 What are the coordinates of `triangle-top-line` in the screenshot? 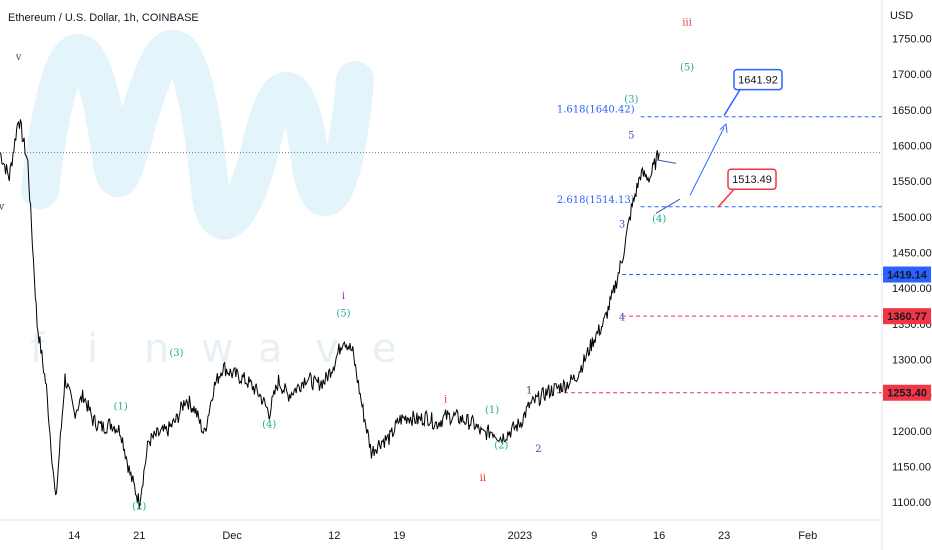 It's located at (666, 161).